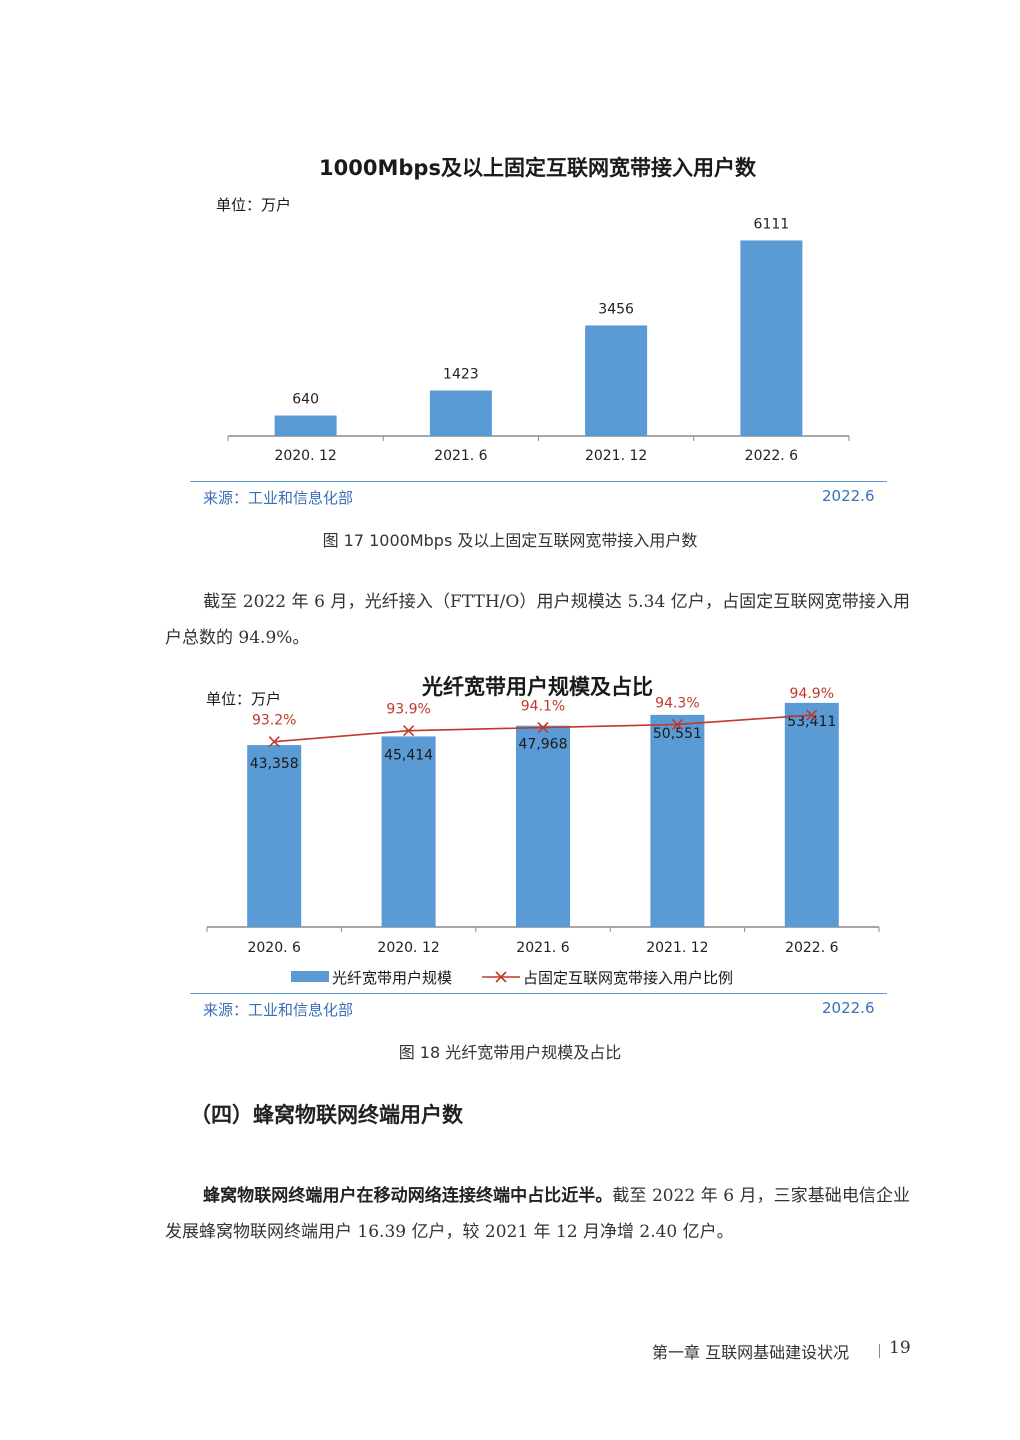 The width and height of the screenshot is (1020, 1440). I want to click on chart1-x-tick-label: 2020. 12, so click(305, 456).